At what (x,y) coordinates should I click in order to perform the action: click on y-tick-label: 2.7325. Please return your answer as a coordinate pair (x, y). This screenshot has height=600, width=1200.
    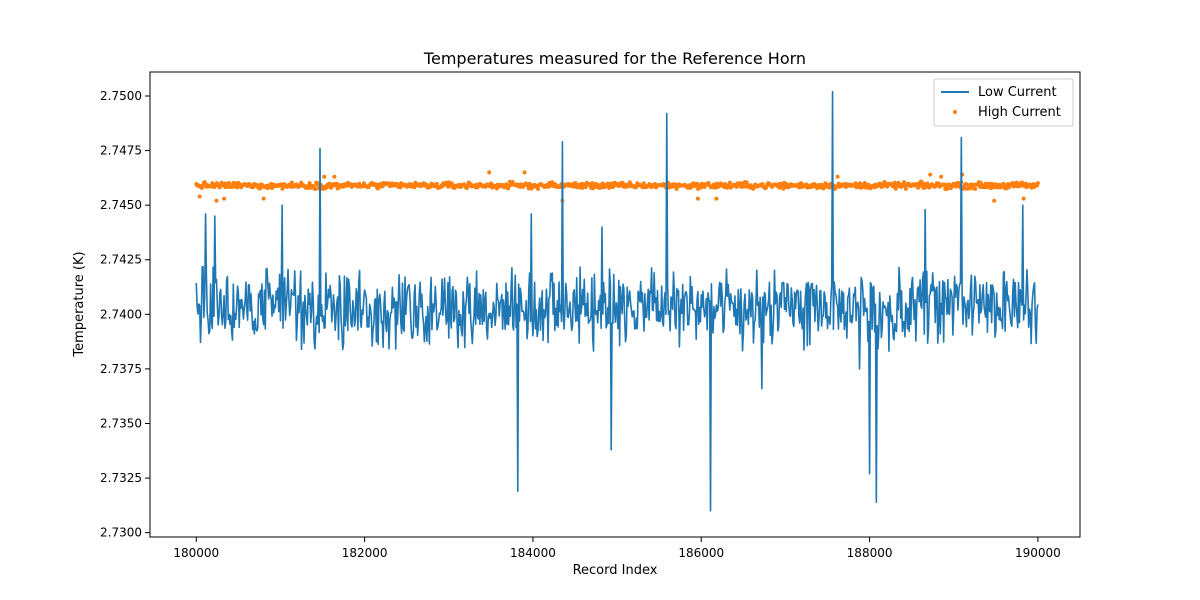
    Looking at the image, I should click on (121, 478).